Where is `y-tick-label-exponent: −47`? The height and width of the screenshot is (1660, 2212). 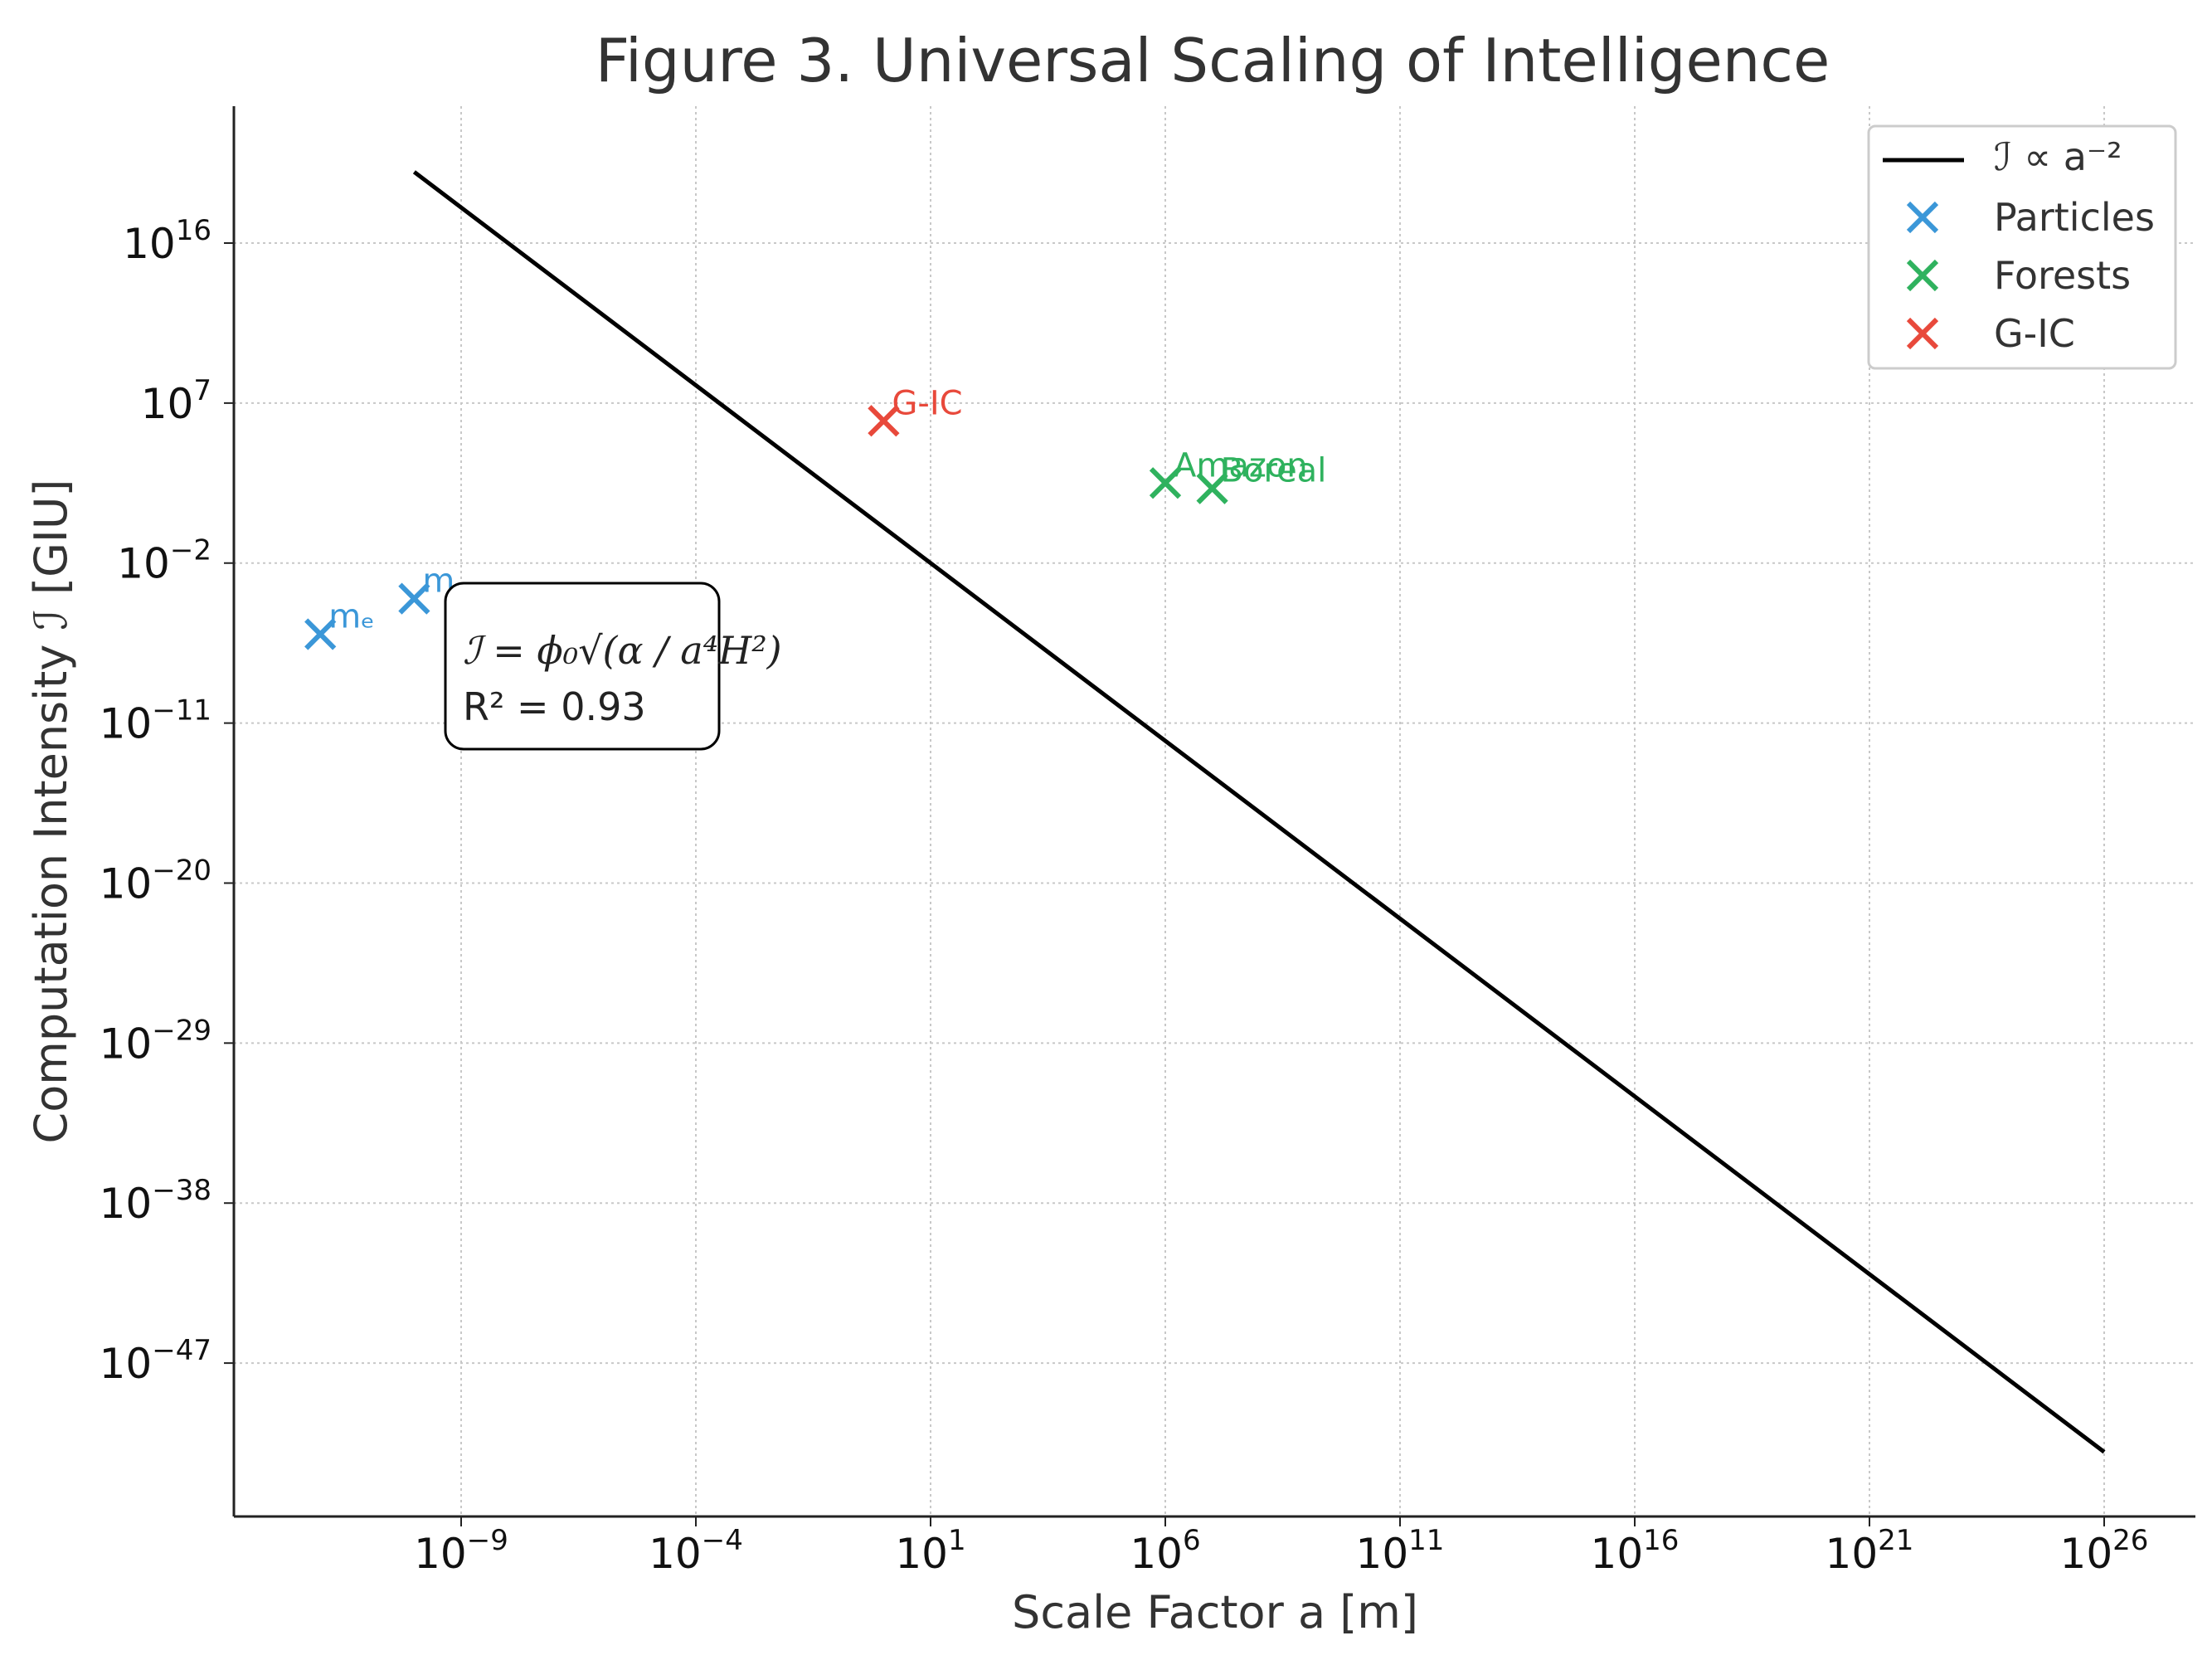
y-tick-label-exponent: −47 is located at coordinates (181, 1350).